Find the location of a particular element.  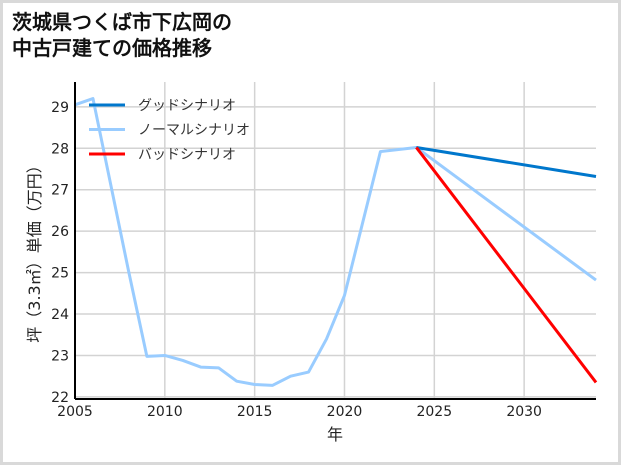

y-tick-label: 28 is located at coordinates (60, 149).